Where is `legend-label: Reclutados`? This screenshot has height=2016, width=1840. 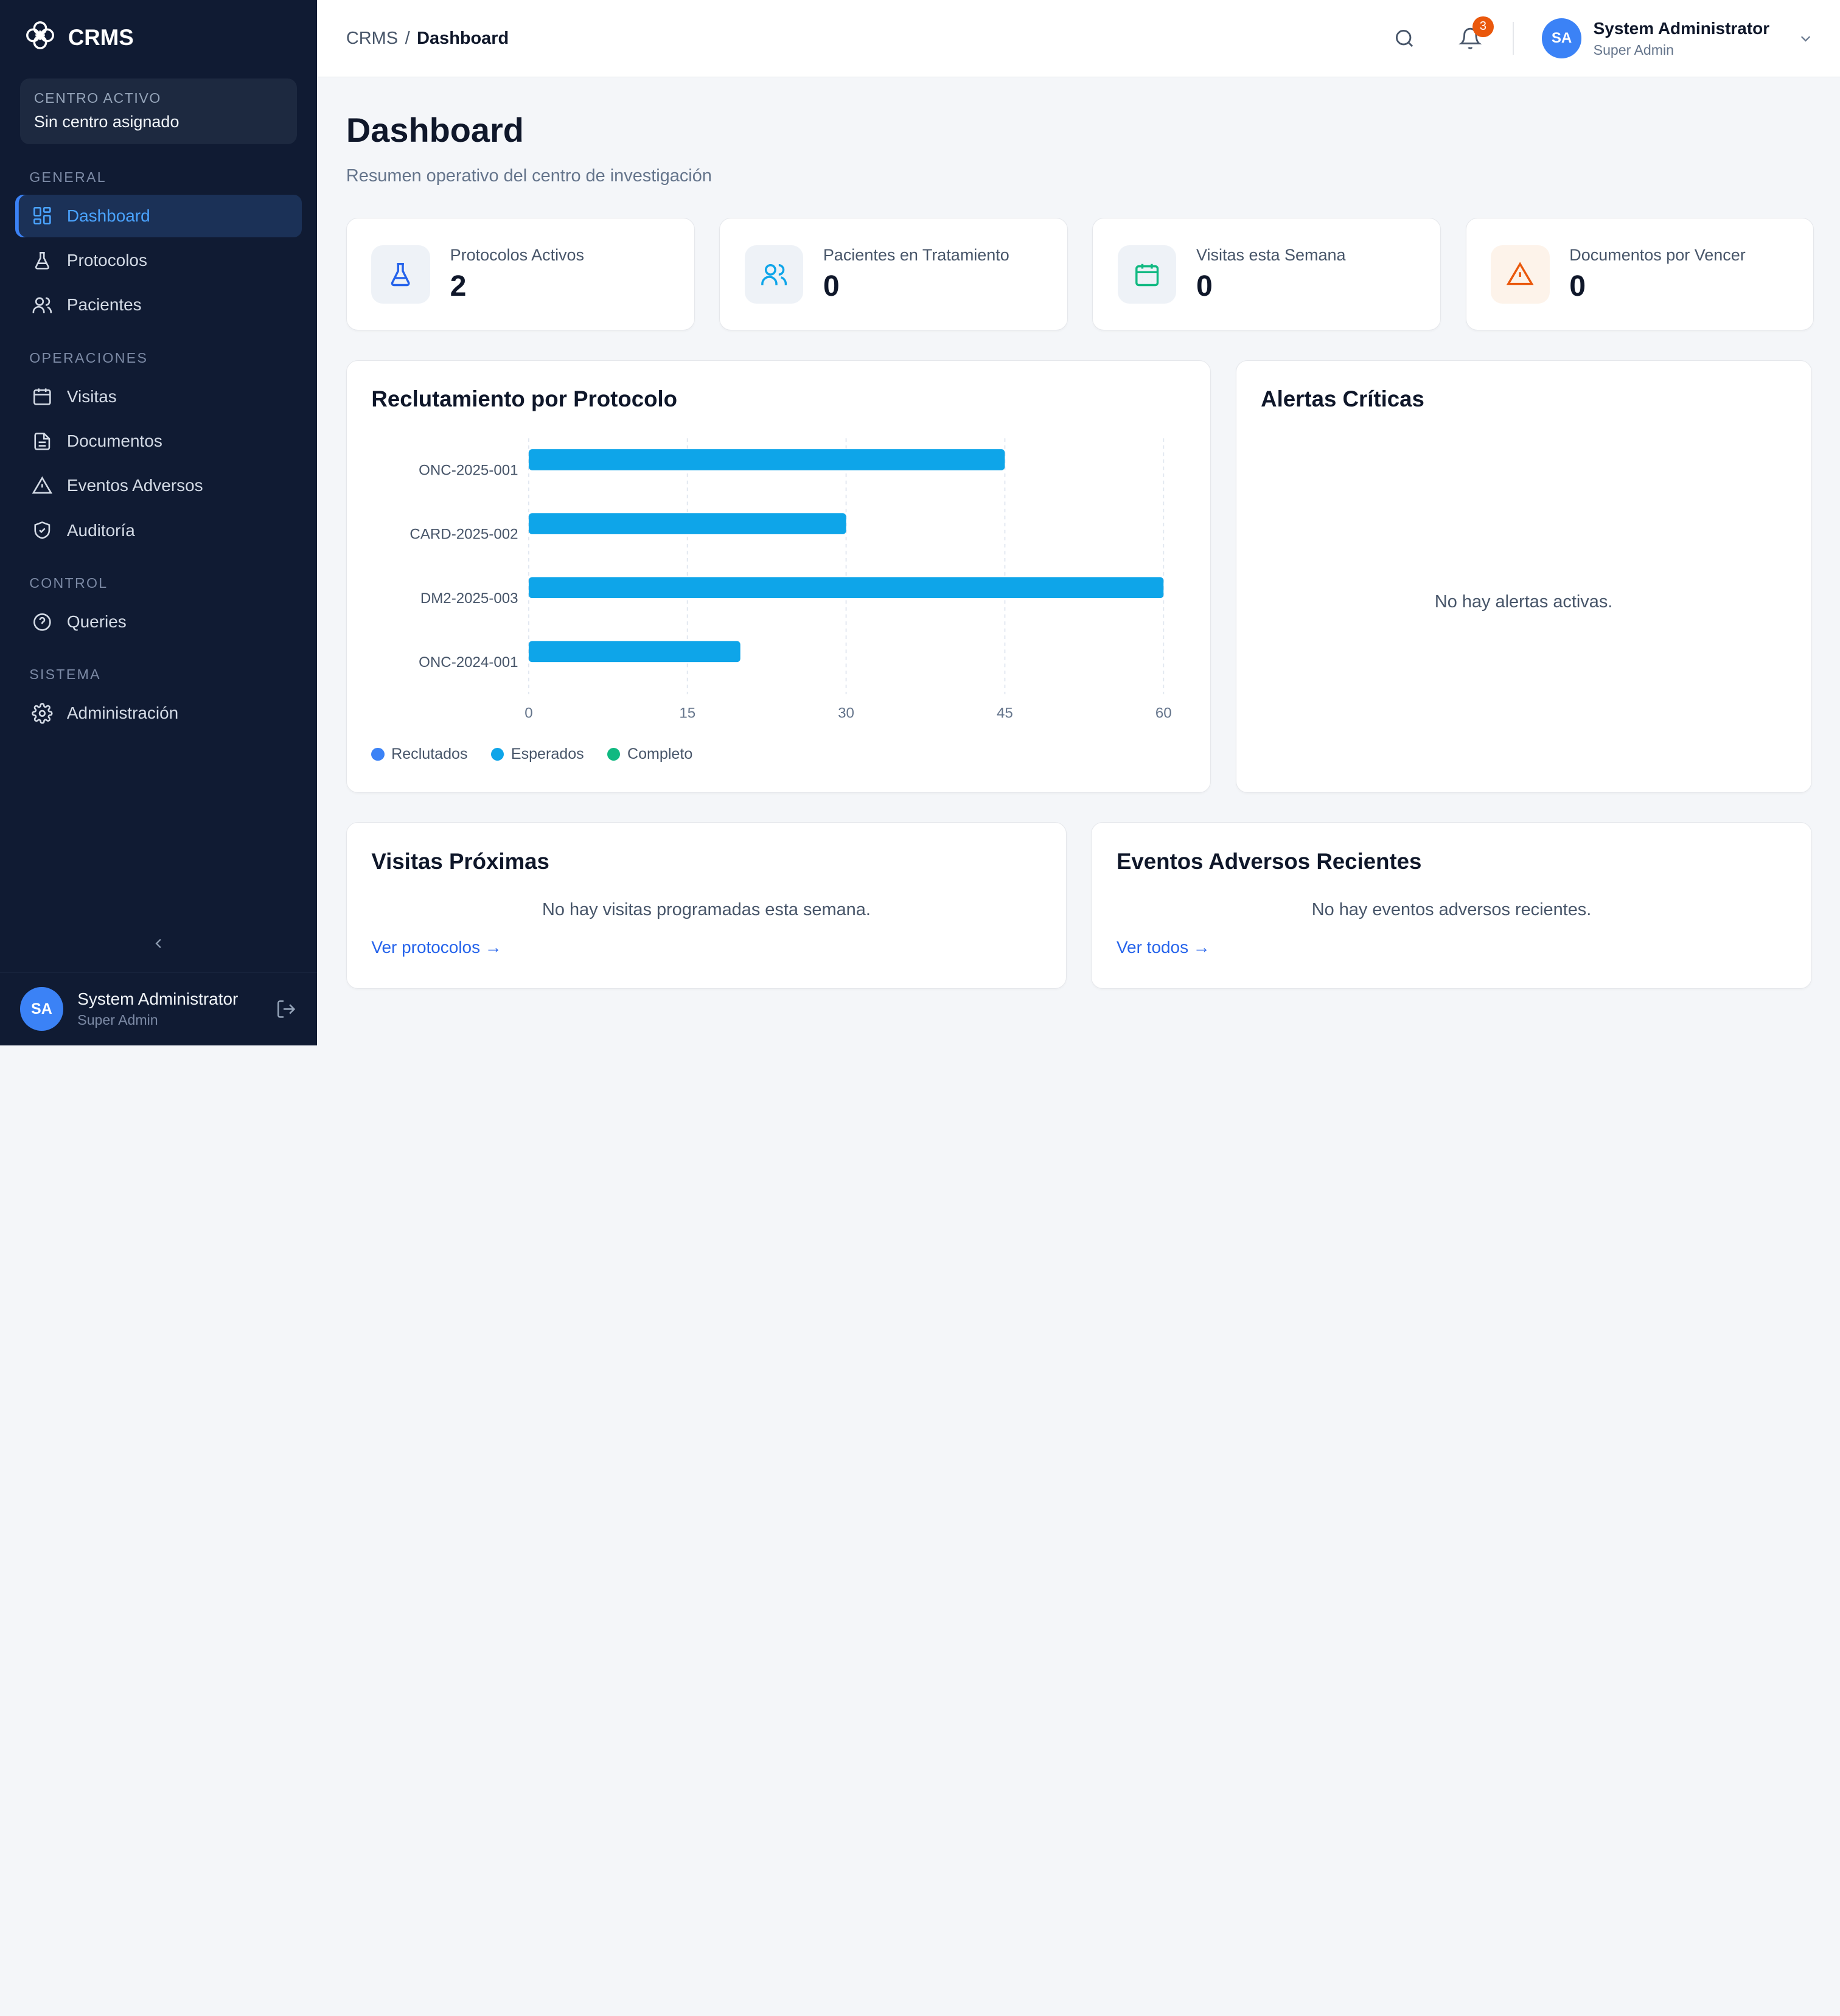
legend-label: Reclutados is located at coordinates (430, 754).